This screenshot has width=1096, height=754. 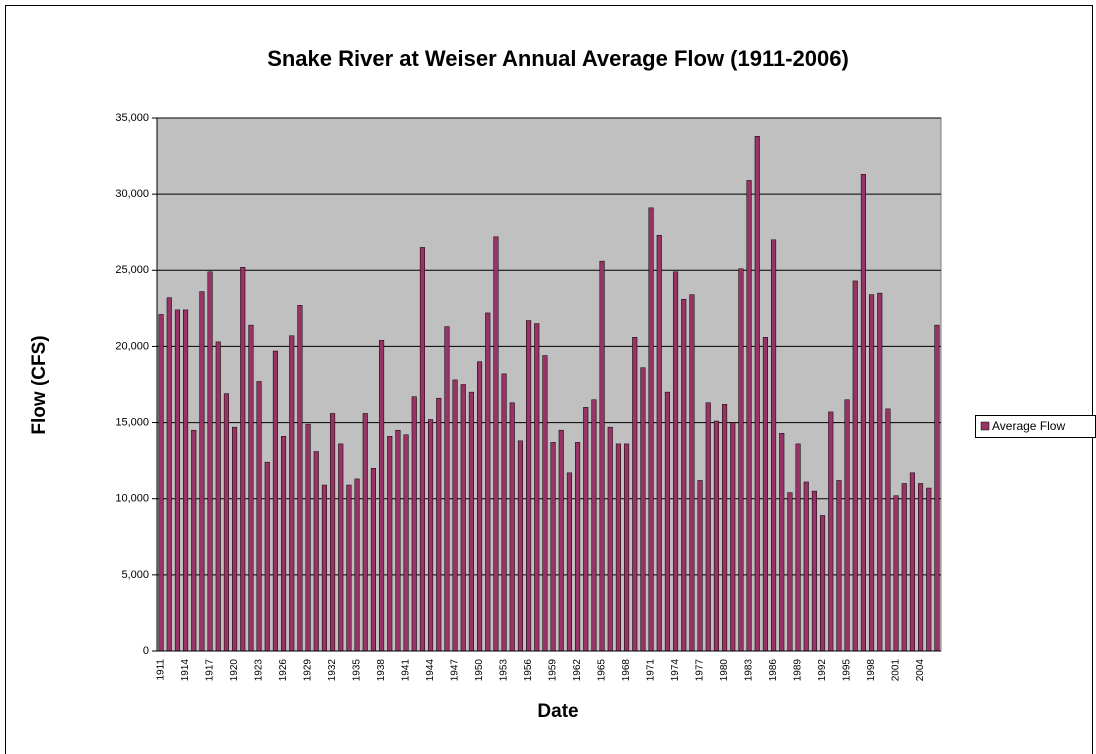 What do you see at coordinates (430, 670) in the screenshot?
I see `x-tick-label: 1944` at bounding box center [430, 670].